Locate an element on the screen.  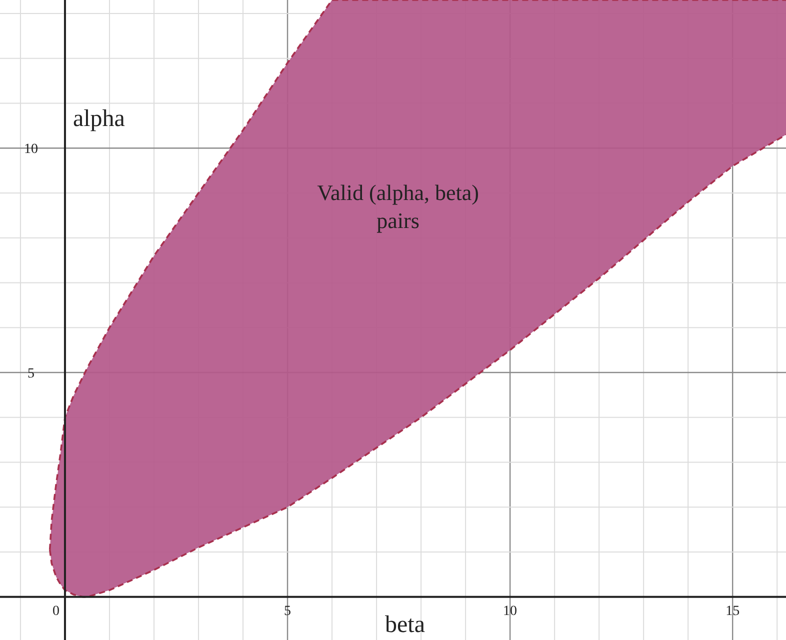
y-axis-title: alpha is located at coordinates (99, 119).